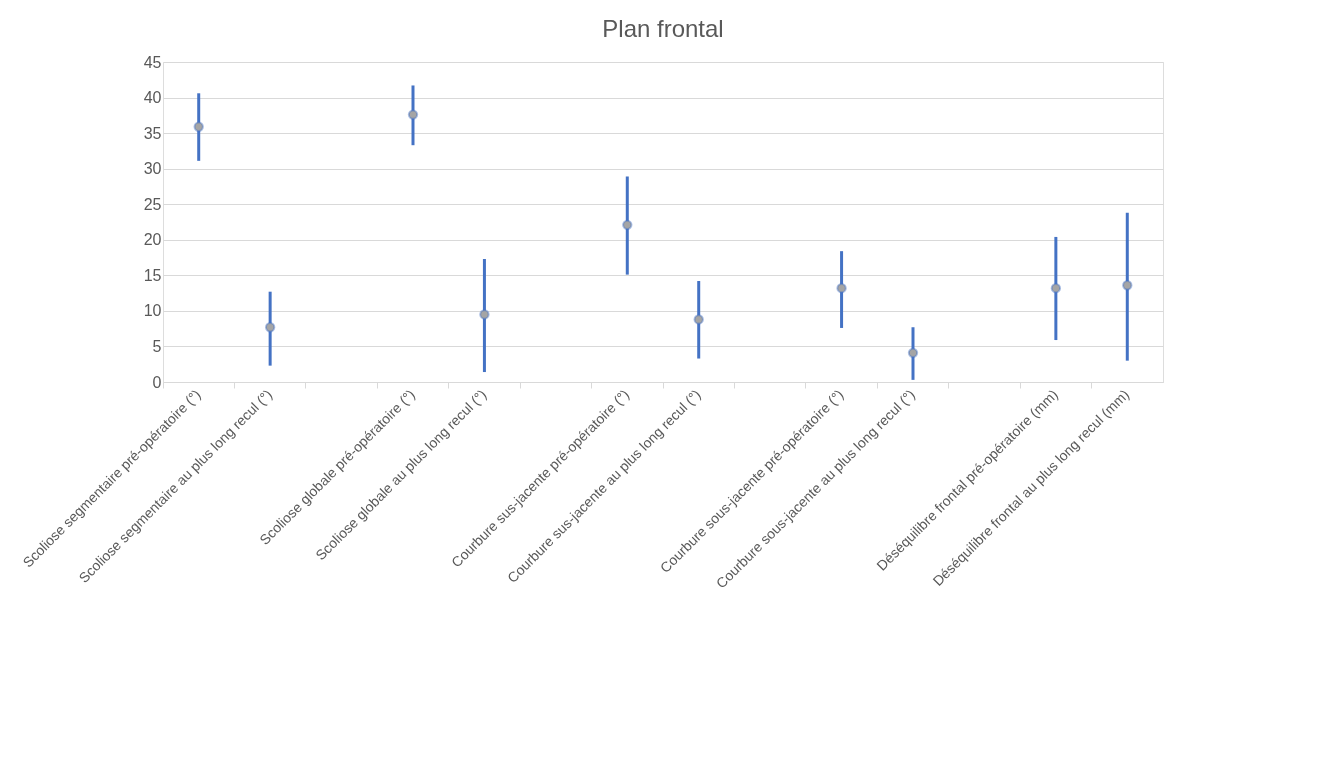  Describe the element at coordinates (152, 169) in the screenshot. I see `y-tick-label: 30` at that location.